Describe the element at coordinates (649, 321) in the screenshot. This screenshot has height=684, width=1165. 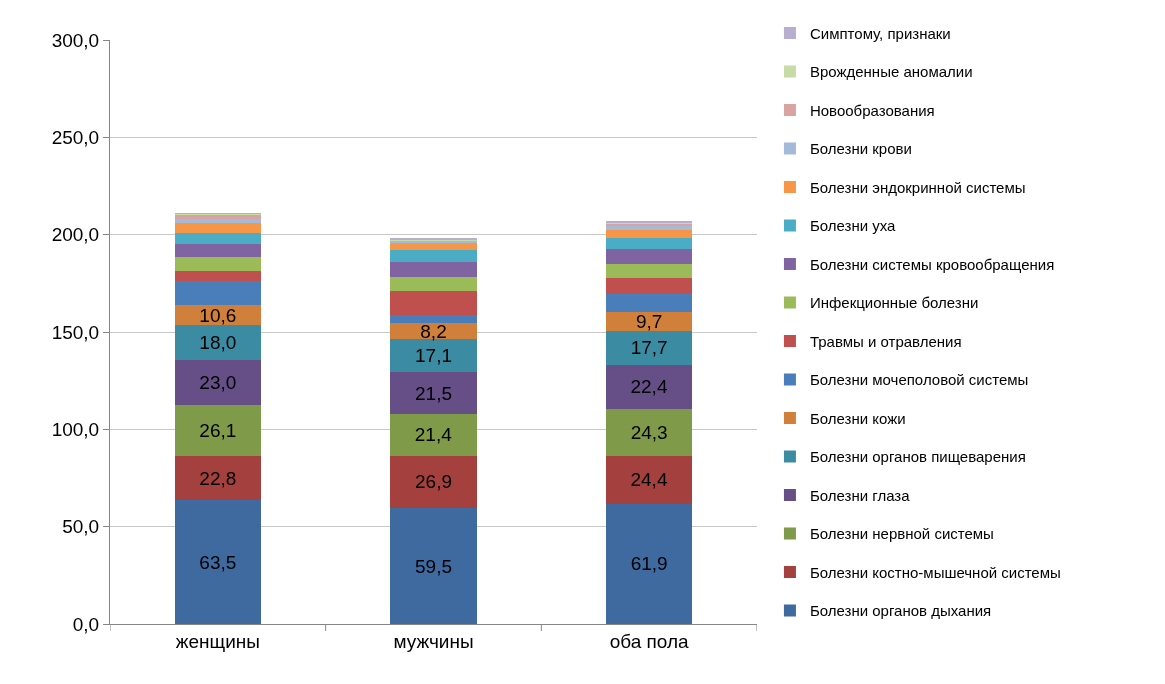
I see `data-label: 9,7` at that location.